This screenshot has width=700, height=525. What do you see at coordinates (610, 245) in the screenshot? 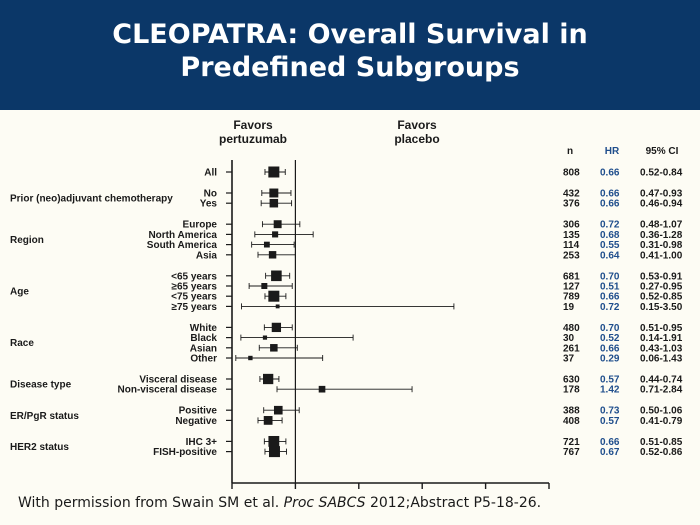
I see `hr-value: 0.55` at bounding box center [610, 245].